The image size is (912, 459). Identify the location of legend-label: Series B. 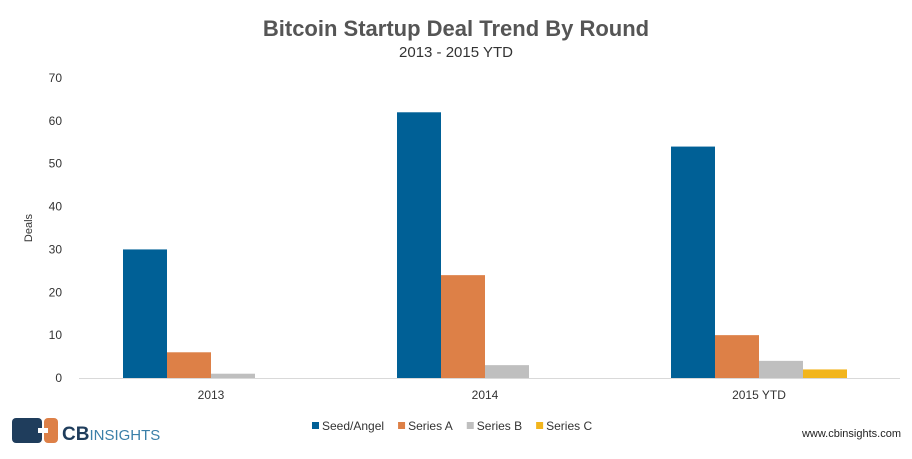
(499, 426).